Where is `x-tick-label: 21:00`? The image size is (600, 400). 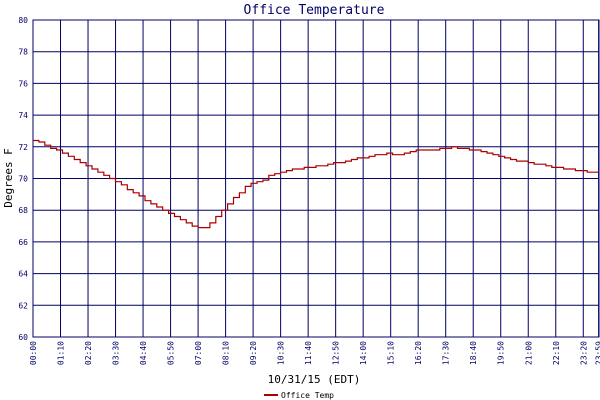 x-tick-label: 21:00 is located at coordinates (528, 353).